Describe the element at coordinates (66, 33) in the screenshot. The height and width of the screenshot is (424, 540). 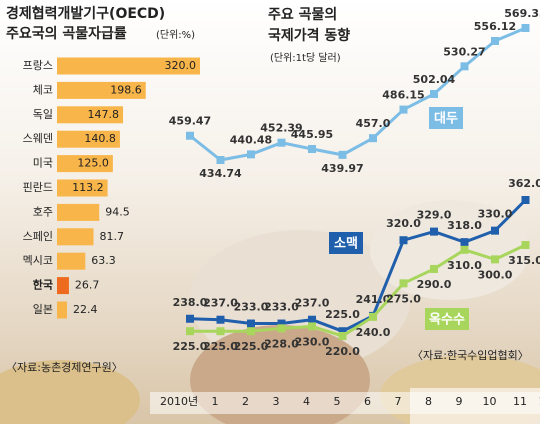
I see `subtitle: 주요국의 곡물자급률` at that location.